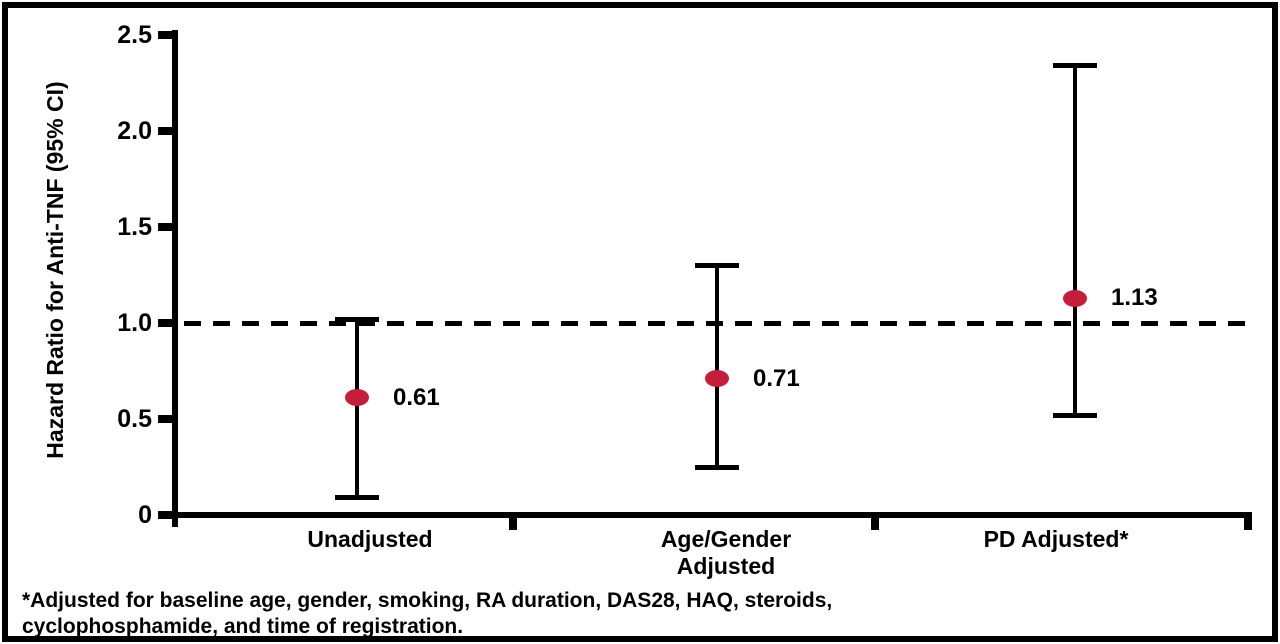  What do you see at coordinates (720, 323) in the screenshot?
I see `reference-line` at bounding box center [720, 323].